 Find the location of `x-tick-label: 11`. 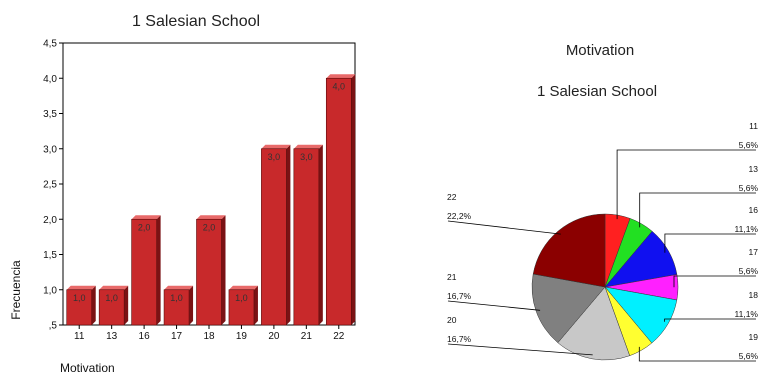

x-tick-label: 11 is located at coordinates (79, 336).